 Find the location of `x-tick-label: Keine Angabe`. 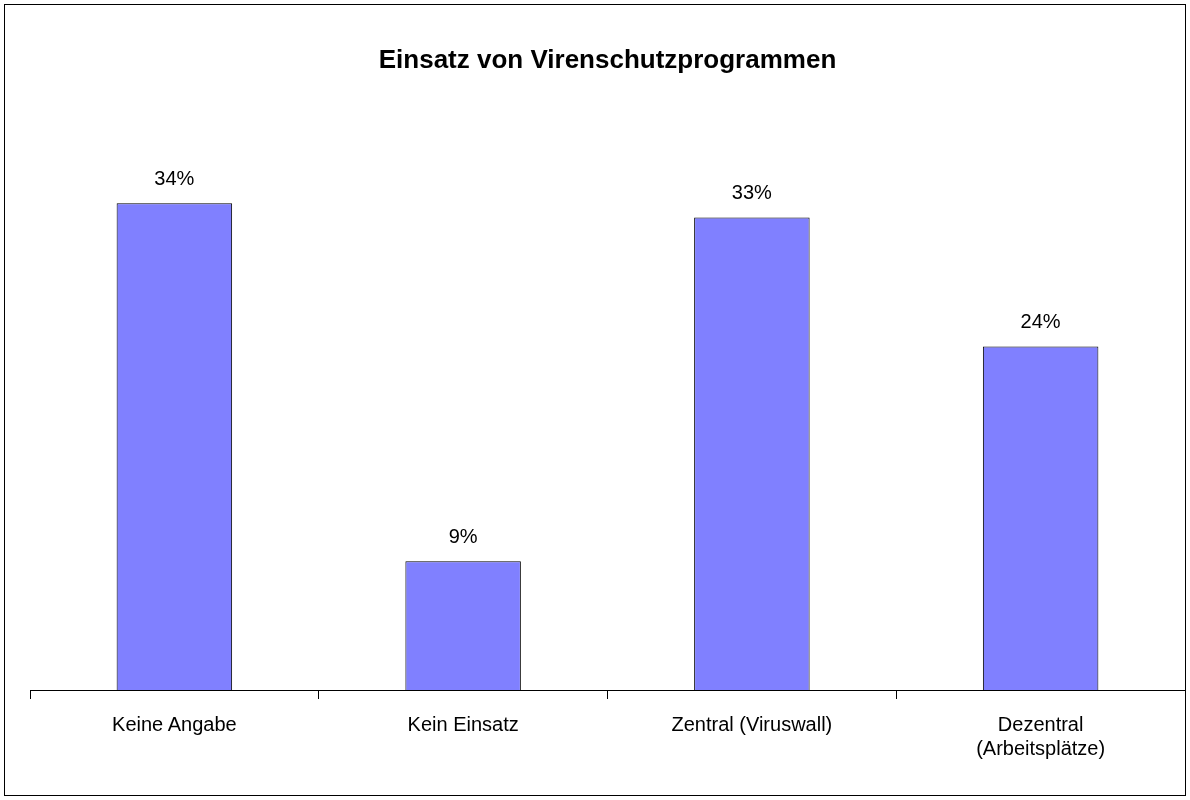

x-tick-label: Keine Angabe is located at coordinates (174, 723).